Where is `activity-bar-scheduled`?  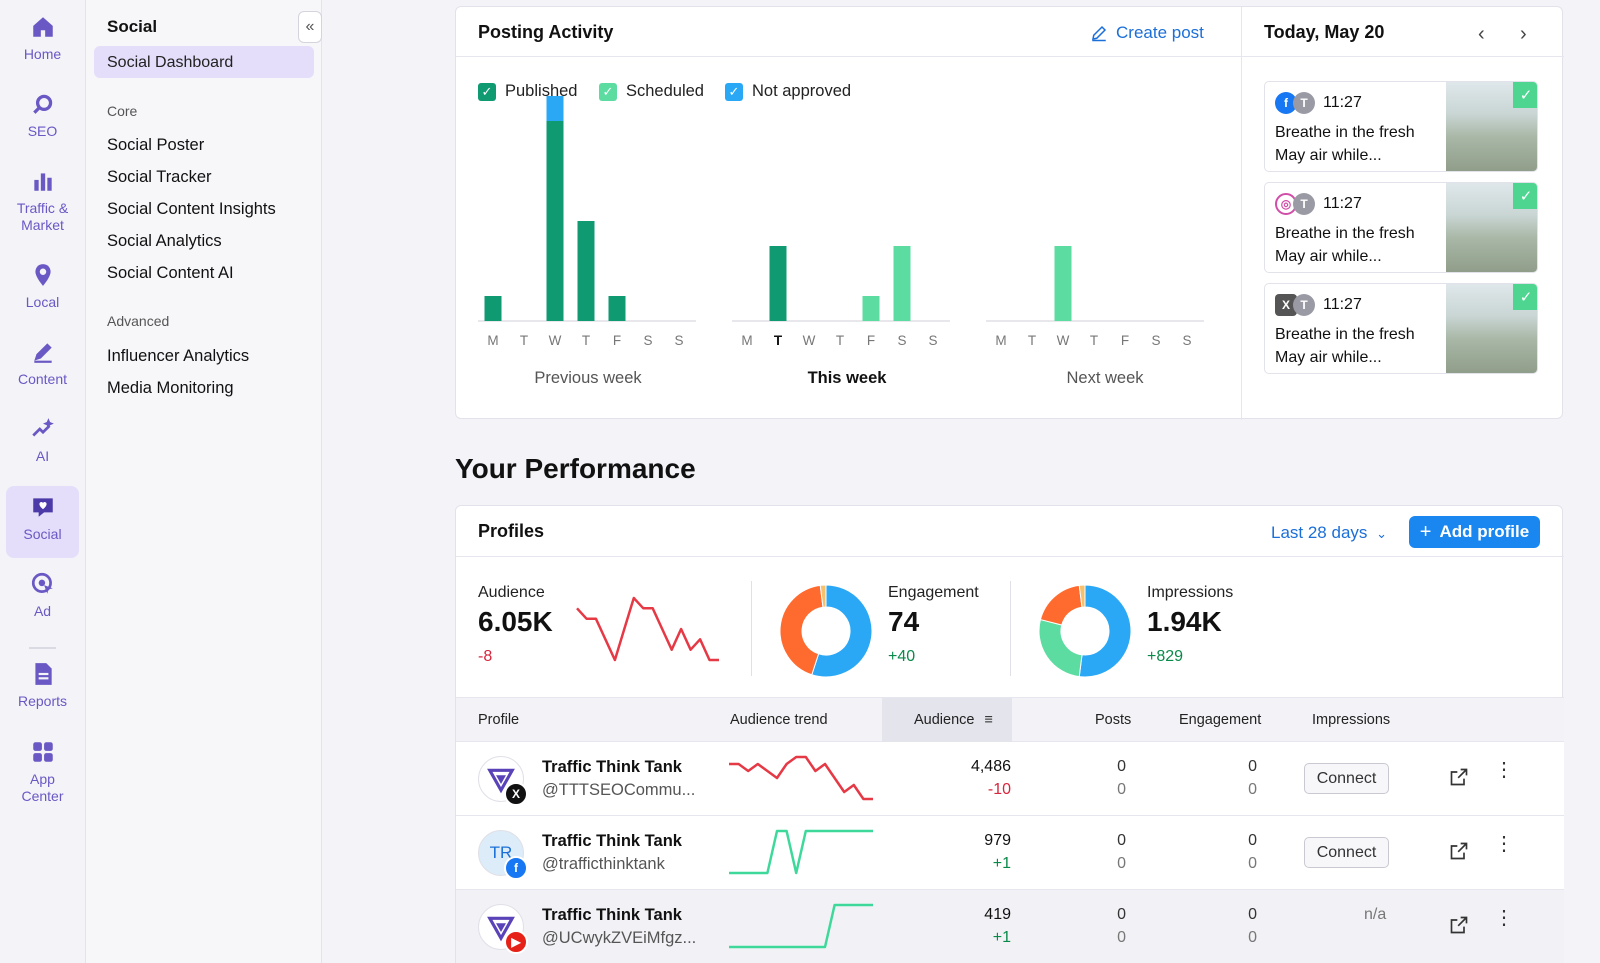
activity-bar-scheduled is located at coordinates (902, 283).